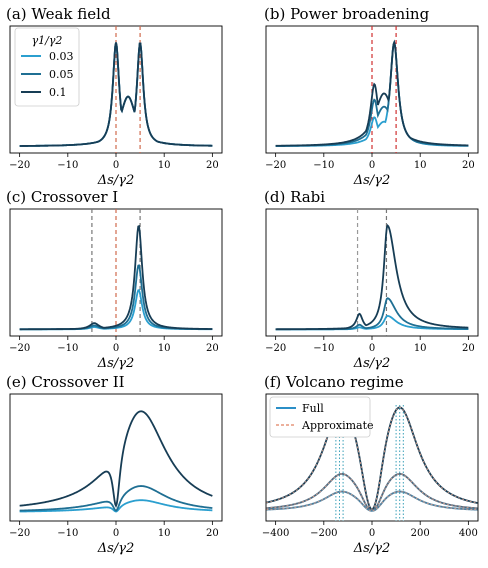 Image resolution: width=488 pixels, height=568 pixels. Describe the element at coordinates (47, 67) in the screenshot. I see `legend-box` at that location.